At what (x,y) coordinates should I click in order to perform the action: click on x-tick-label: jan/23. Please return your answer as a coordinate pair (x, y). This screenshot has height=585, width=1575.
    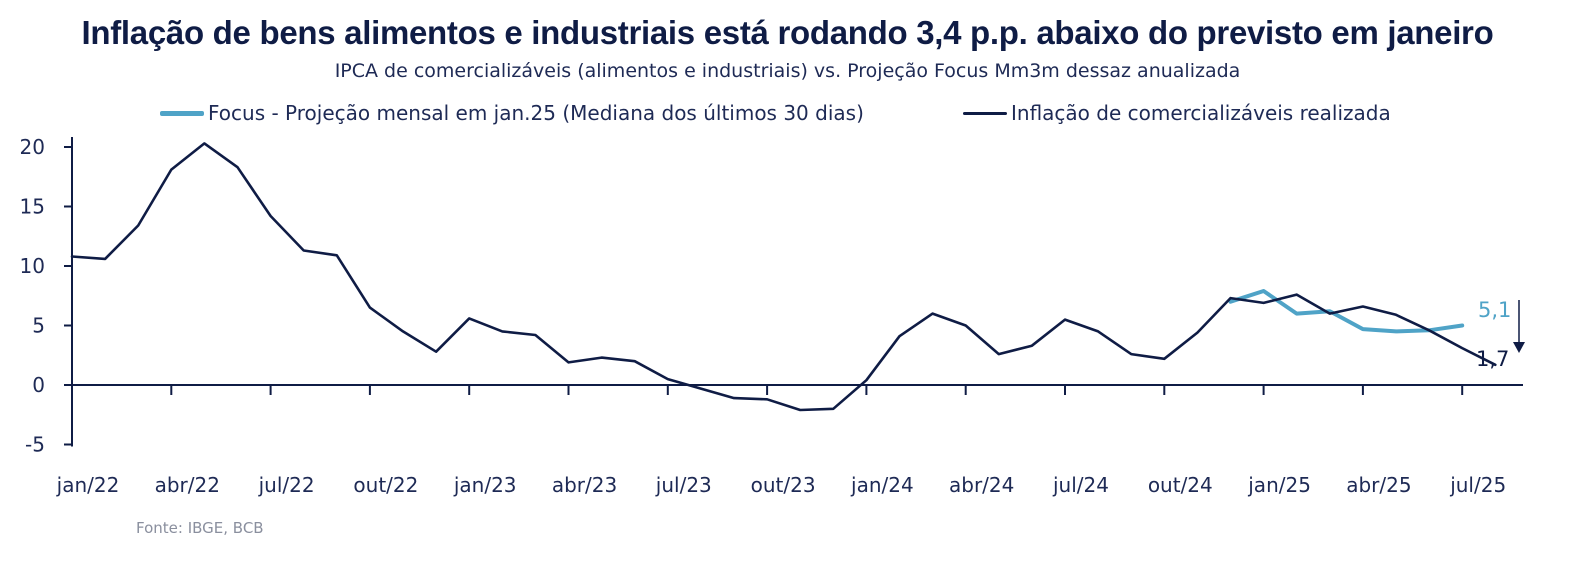
    Looking at the image, I should click on (485, 485).